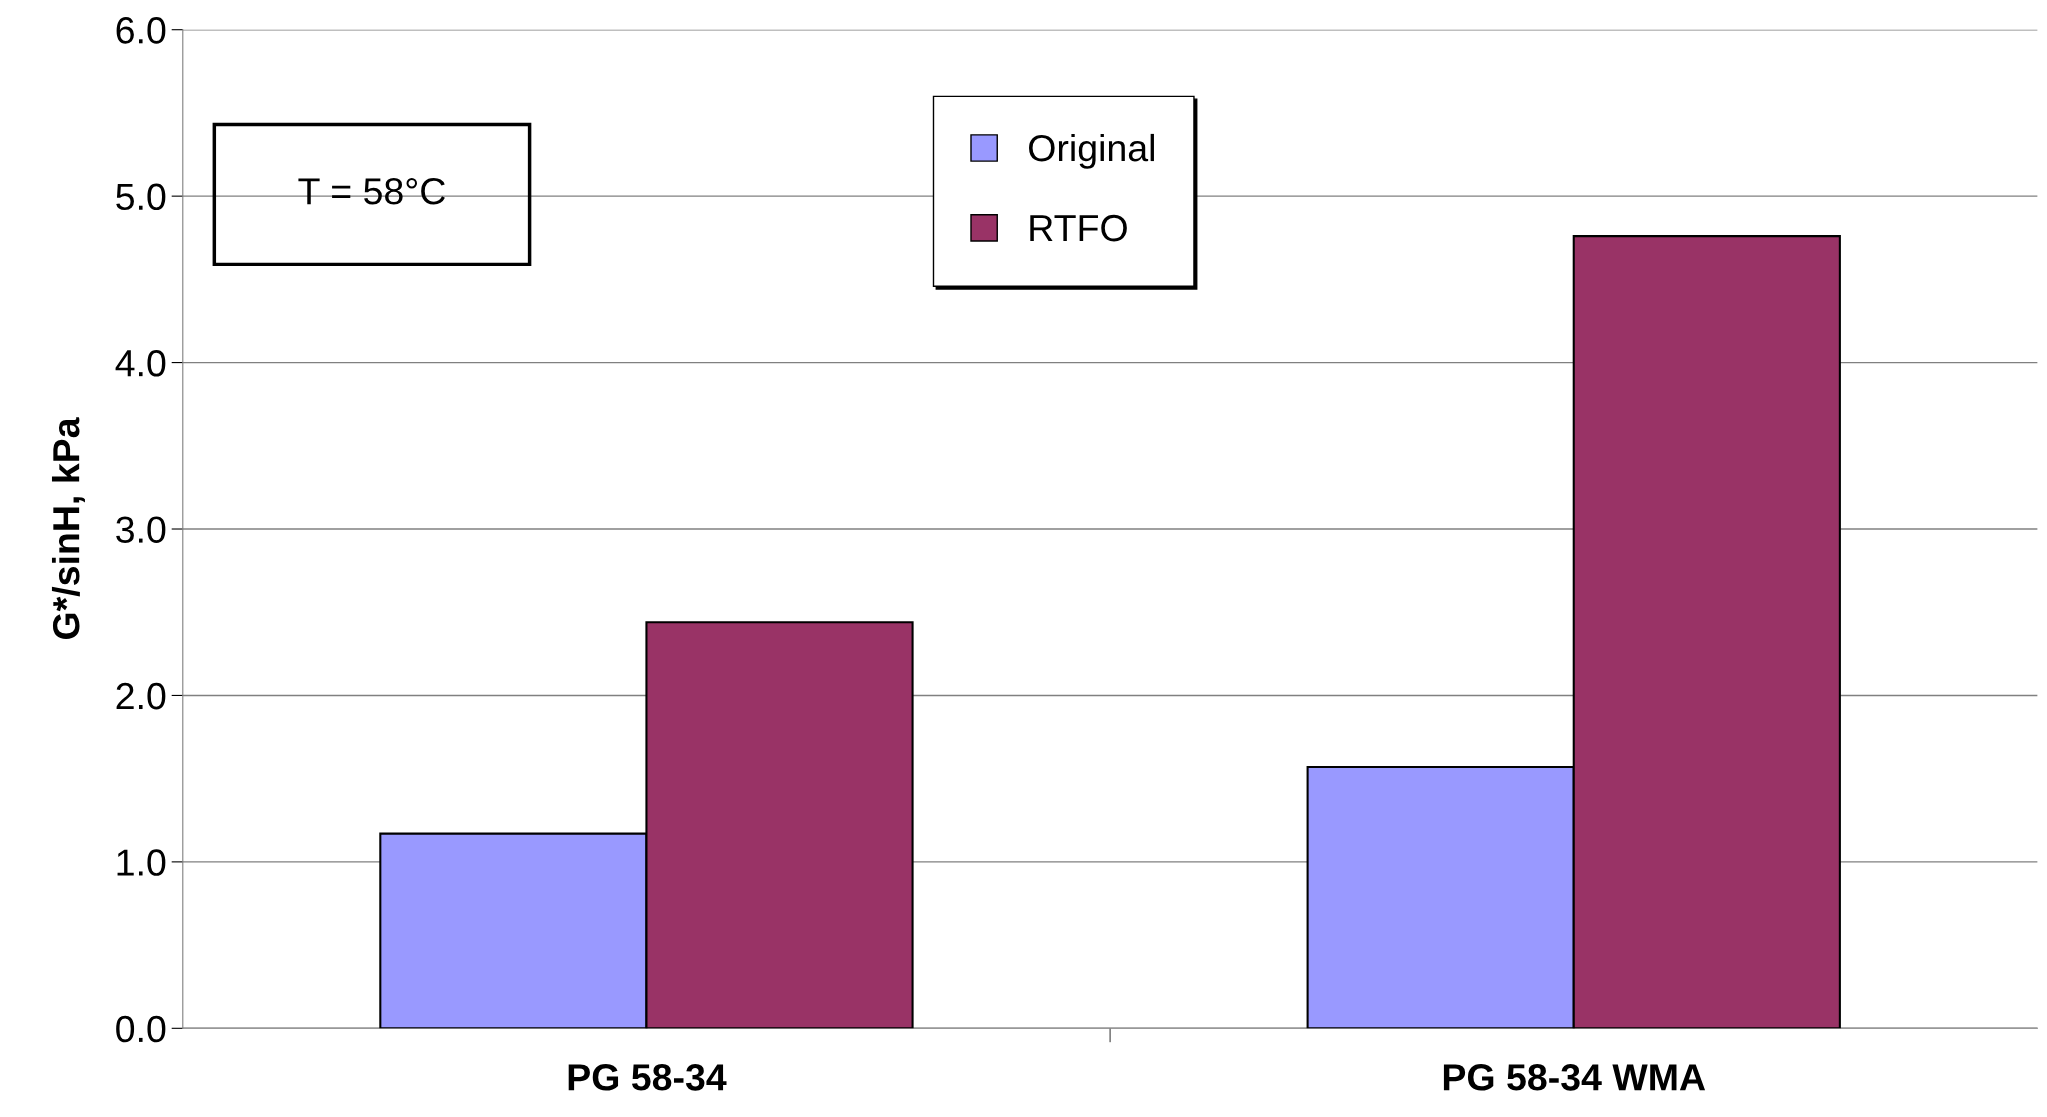 This screenshot has height=1117, width=2047. Describe the element at coordinates (1091, 151) in the screenshot. I see `legend-label: Original` at that location.